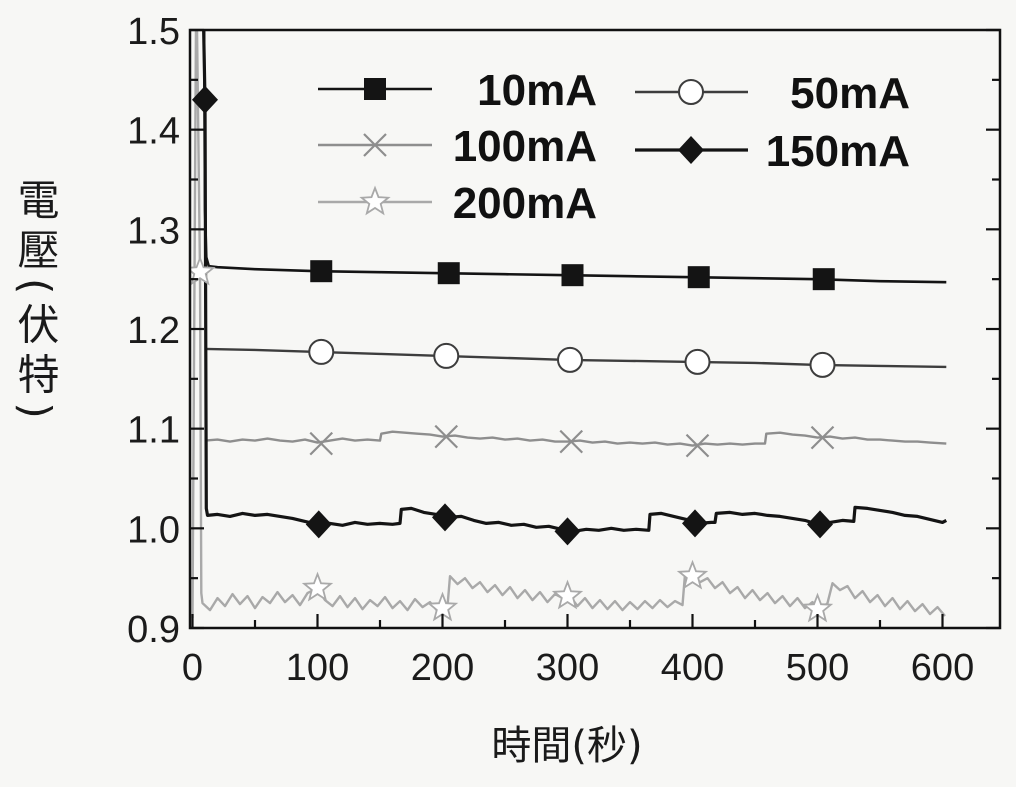  Describe the element at coordinates (153, 32) in the screenshot. I see `y-tick-label: 1.5` at that location.